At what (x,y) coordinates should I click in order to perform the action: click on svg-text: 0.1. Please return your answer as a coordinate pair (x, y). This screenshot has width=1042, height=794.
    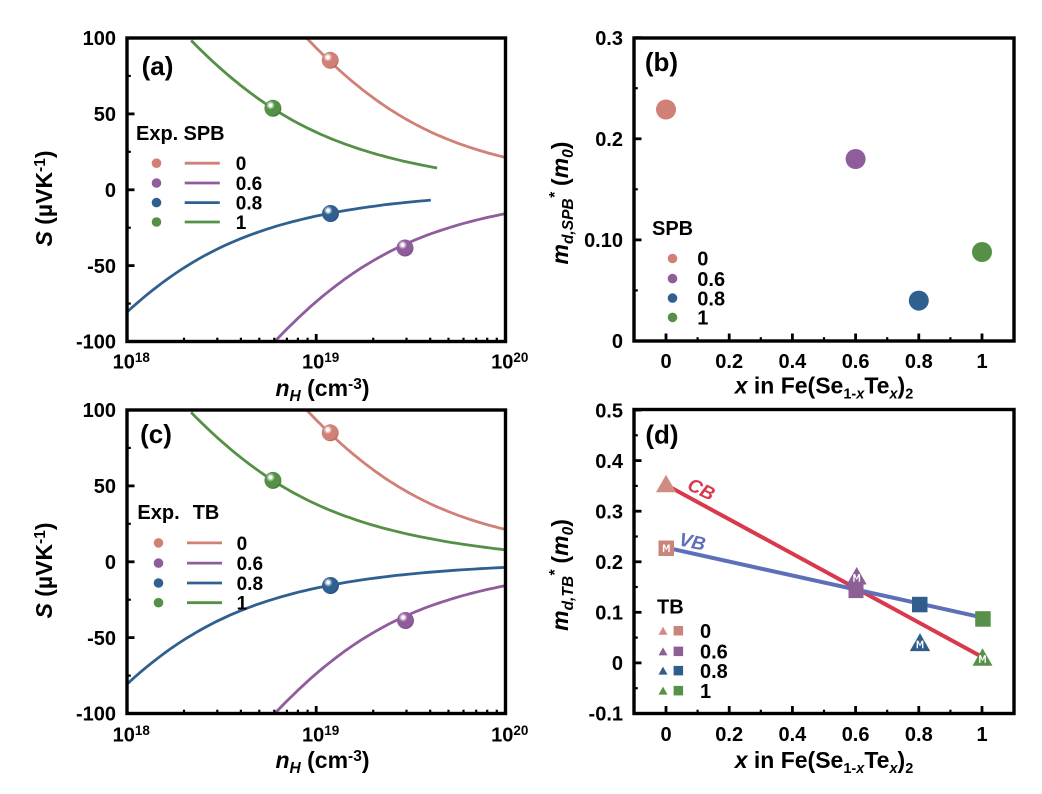
    Looking at the image, I should click on (609, 614).